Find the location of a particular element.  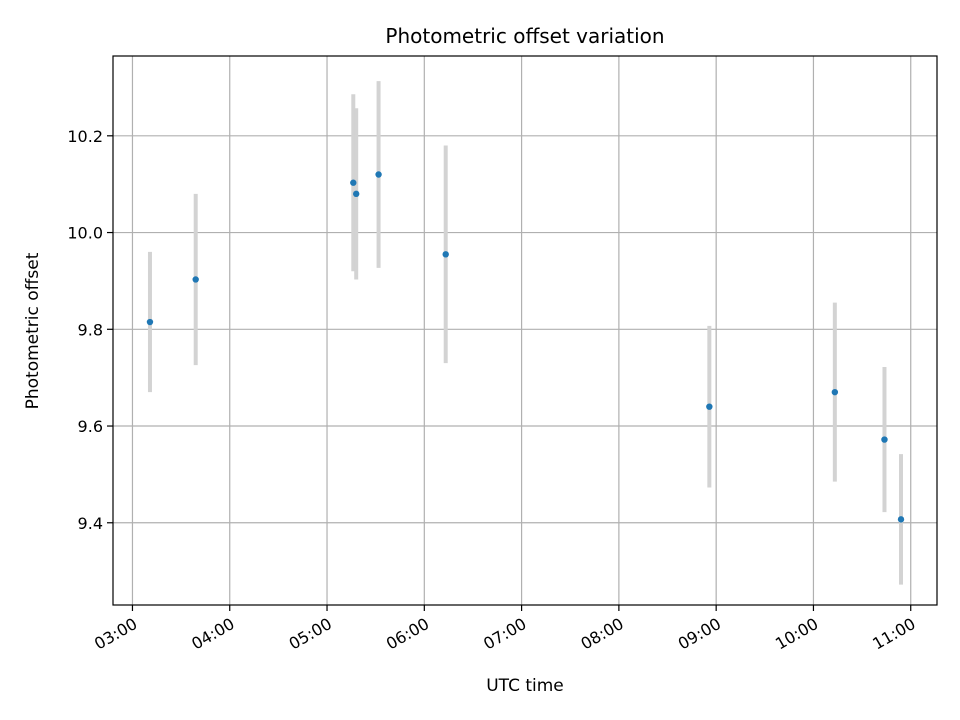

y-tick-label: 9.8 is located at coordinates (90, 329).